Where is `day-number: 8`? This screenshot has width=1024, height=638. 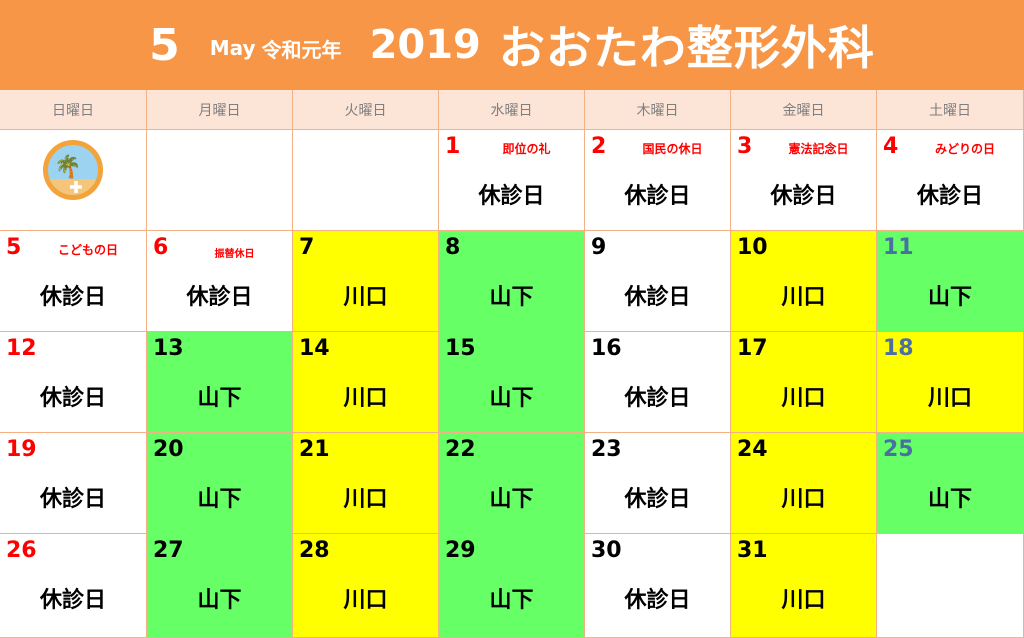
day-number: 8 is located at coordinates (453, 247).